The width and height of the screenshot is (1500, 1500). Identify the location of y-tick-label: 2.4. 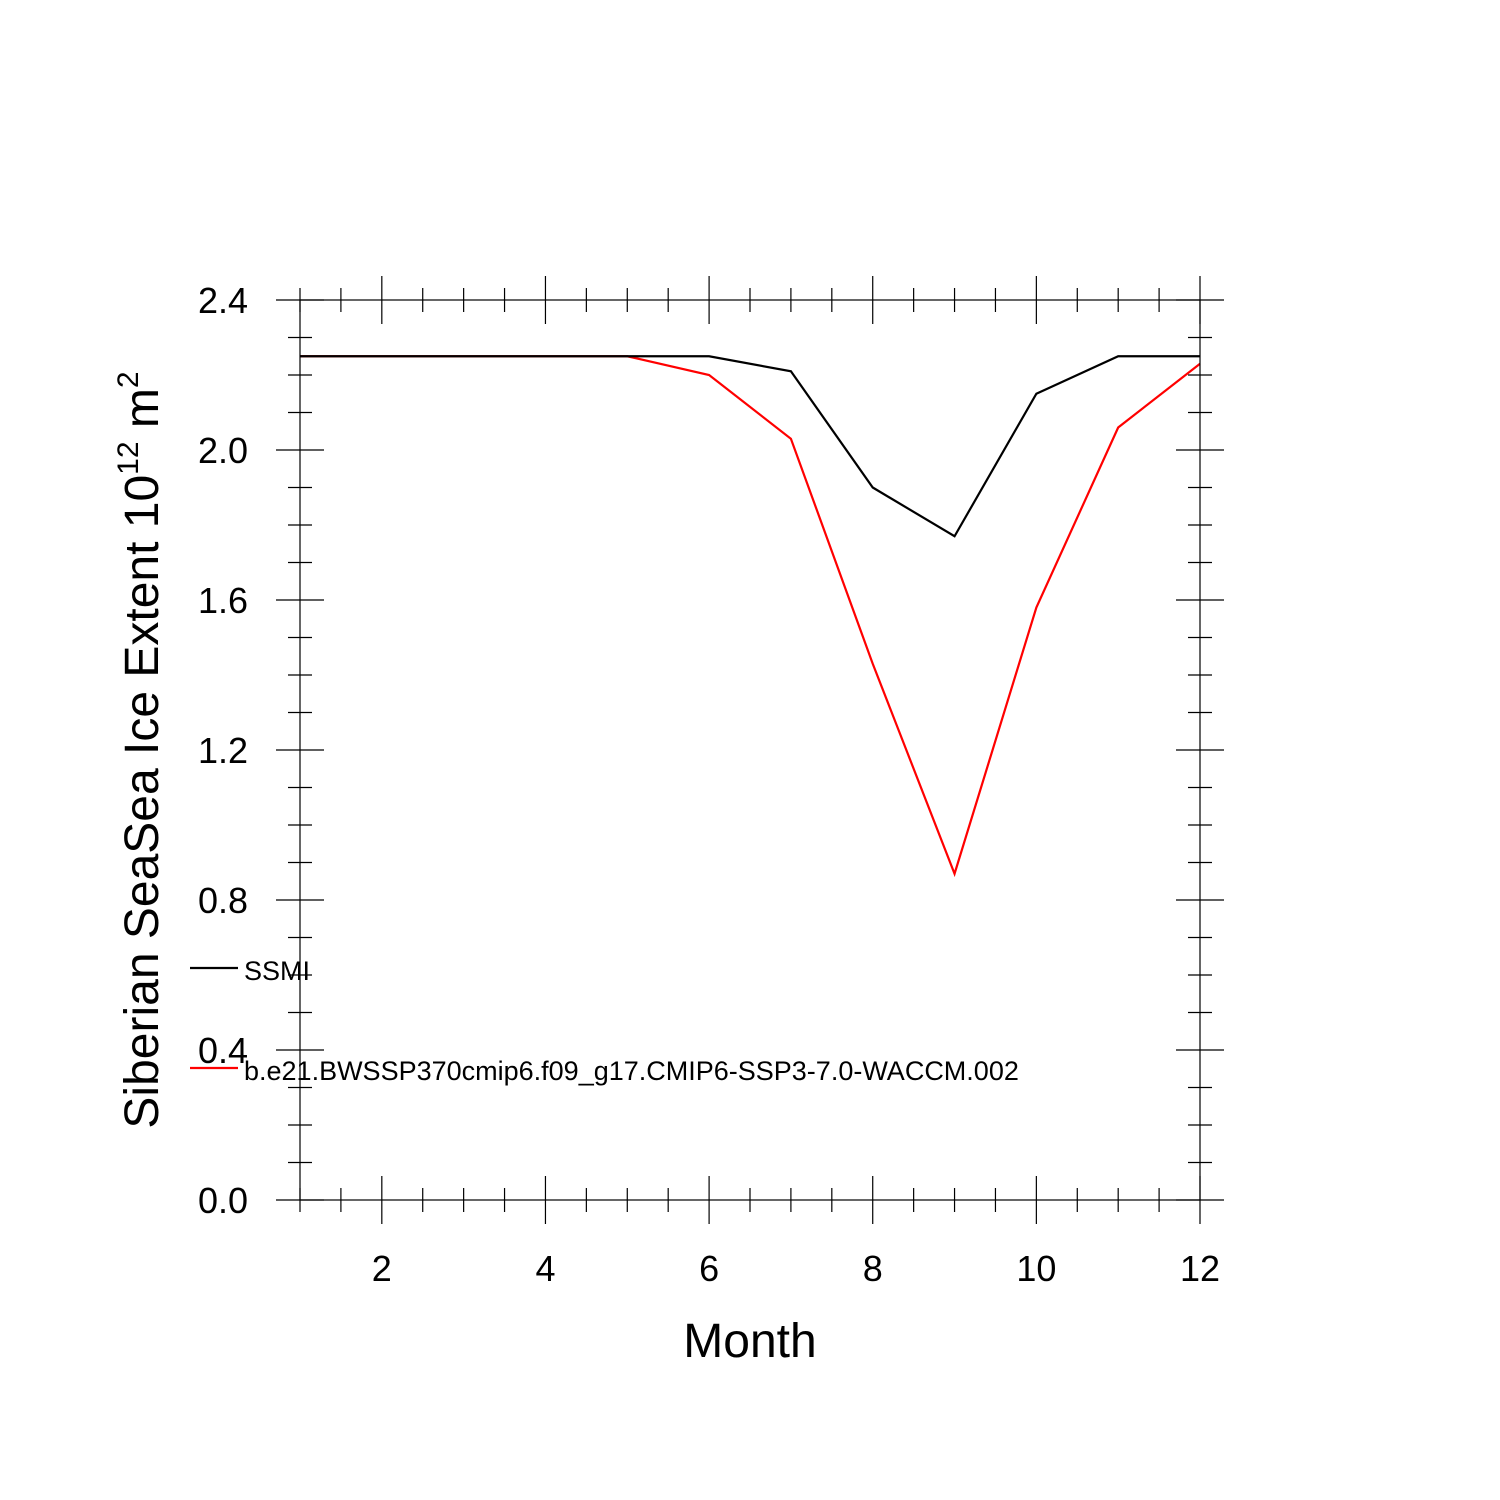
(223, 300).